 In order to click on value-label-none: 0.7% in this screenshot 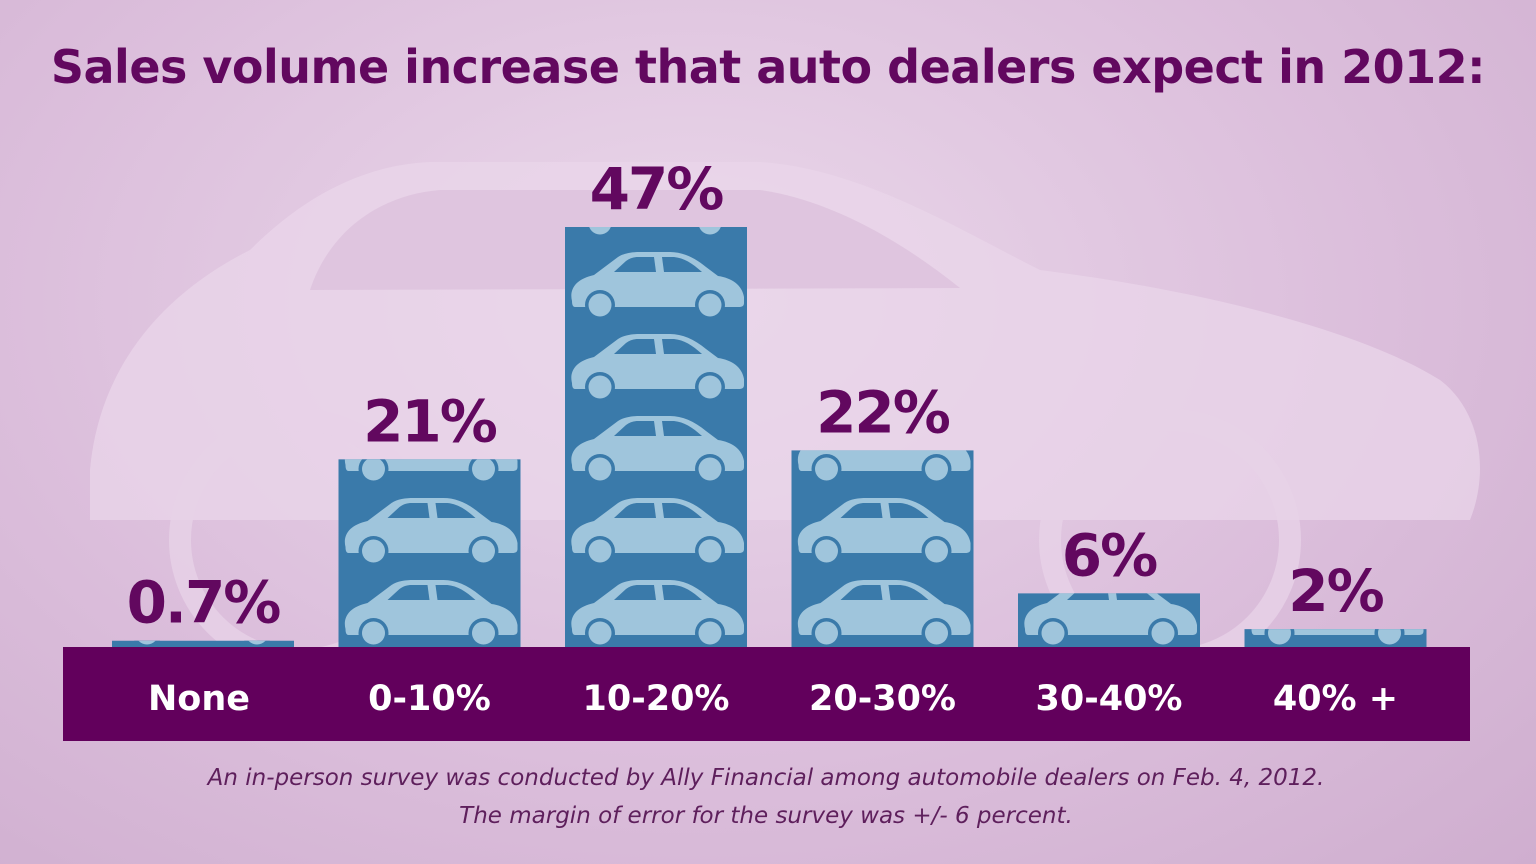, I will do `click(204, 603)`.